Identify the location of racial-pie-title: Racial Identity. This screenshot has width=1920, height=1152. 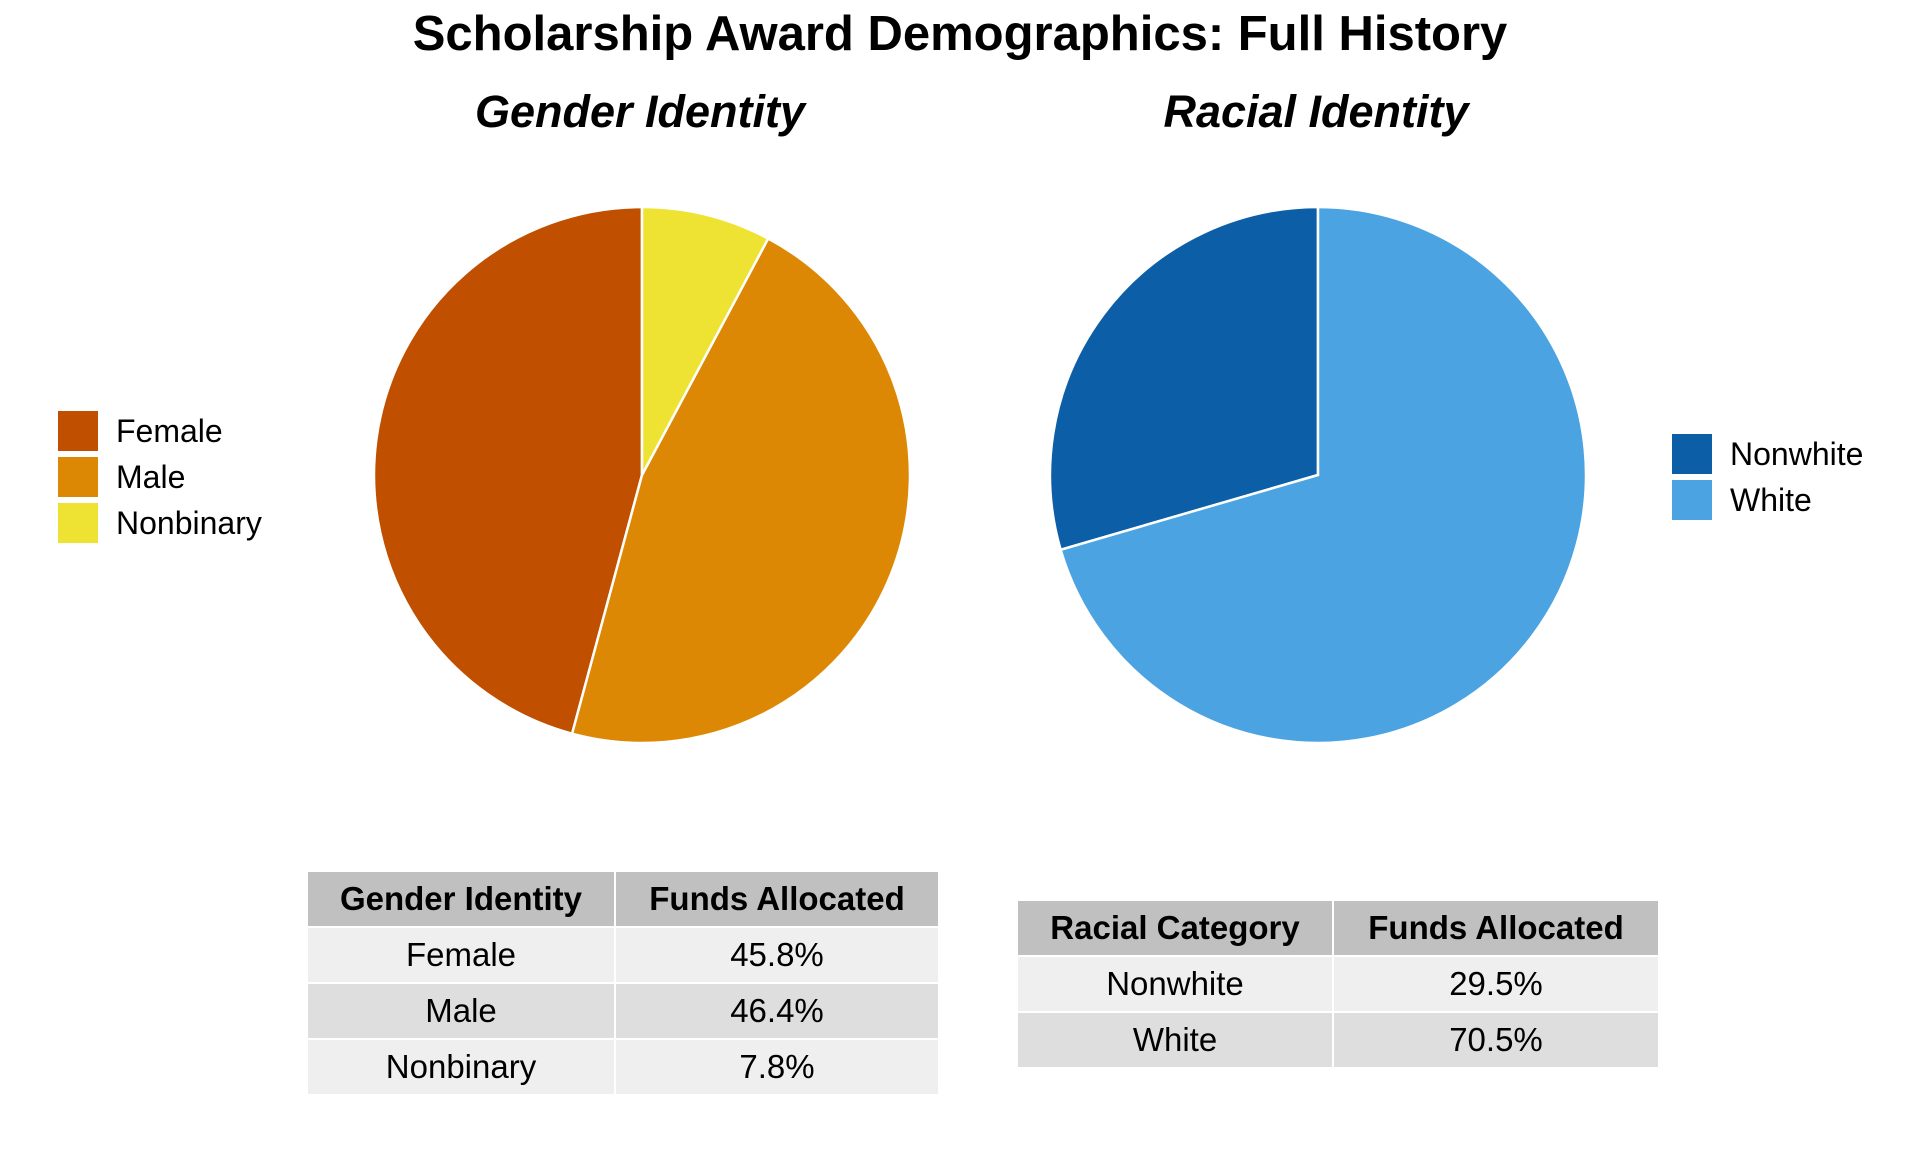
(1316, 111).